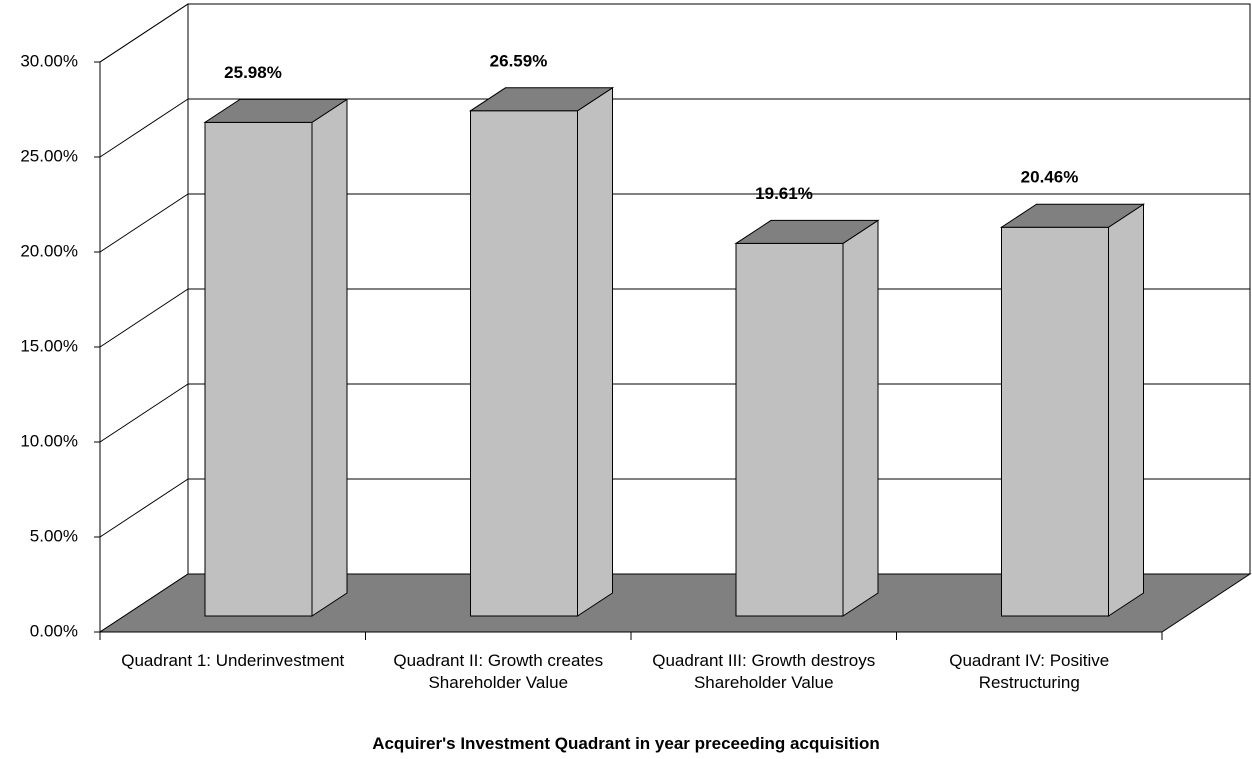 This screenshot has height=759, width=1252. What do you see at coordinates (49, 345) in the screenshot?
I see `y-tick-label: 15.00%` at bounding box center [49, 345].